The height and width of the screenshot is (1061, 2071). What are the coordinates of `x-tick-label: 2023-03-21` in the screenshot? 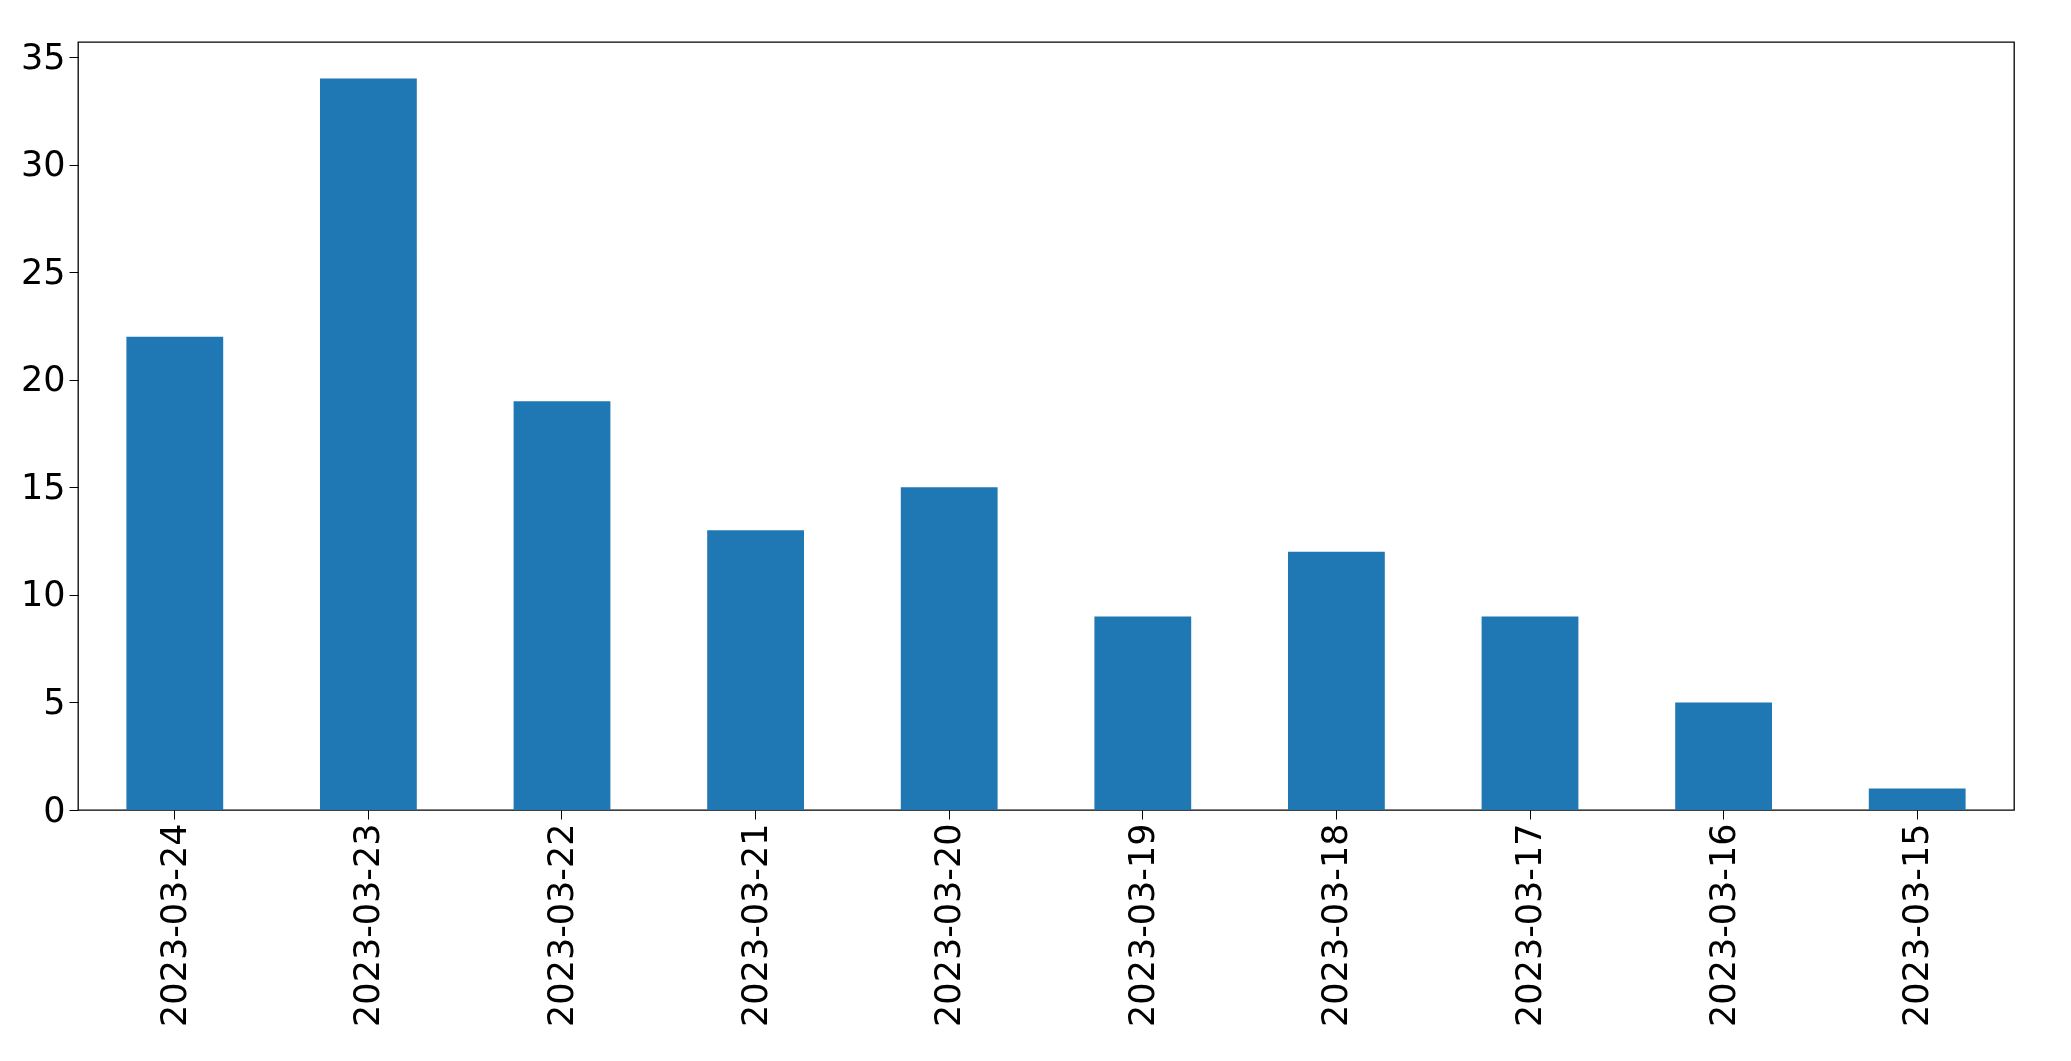 It's located at (754, 925).